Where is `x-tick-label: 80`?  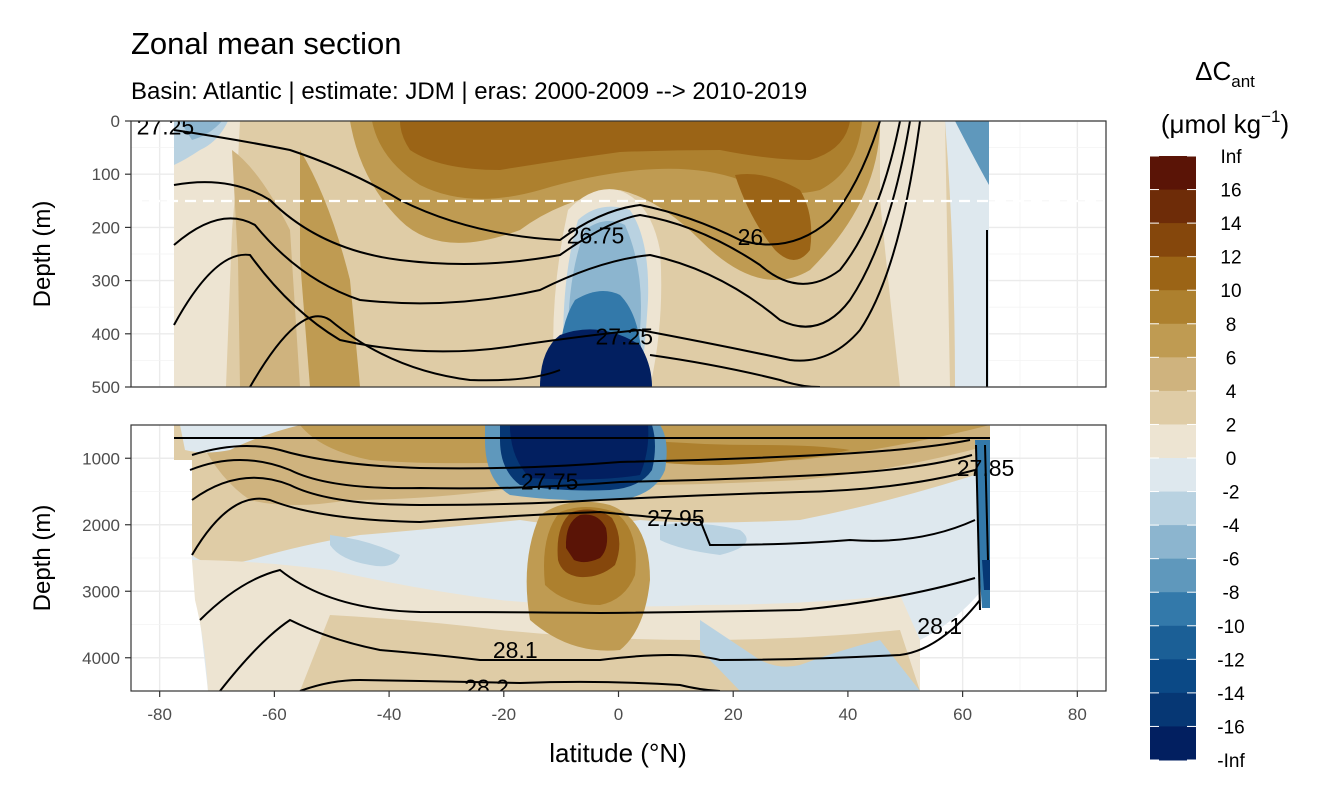 x-tick-label: 80 is located at coordinates (1077, 714).